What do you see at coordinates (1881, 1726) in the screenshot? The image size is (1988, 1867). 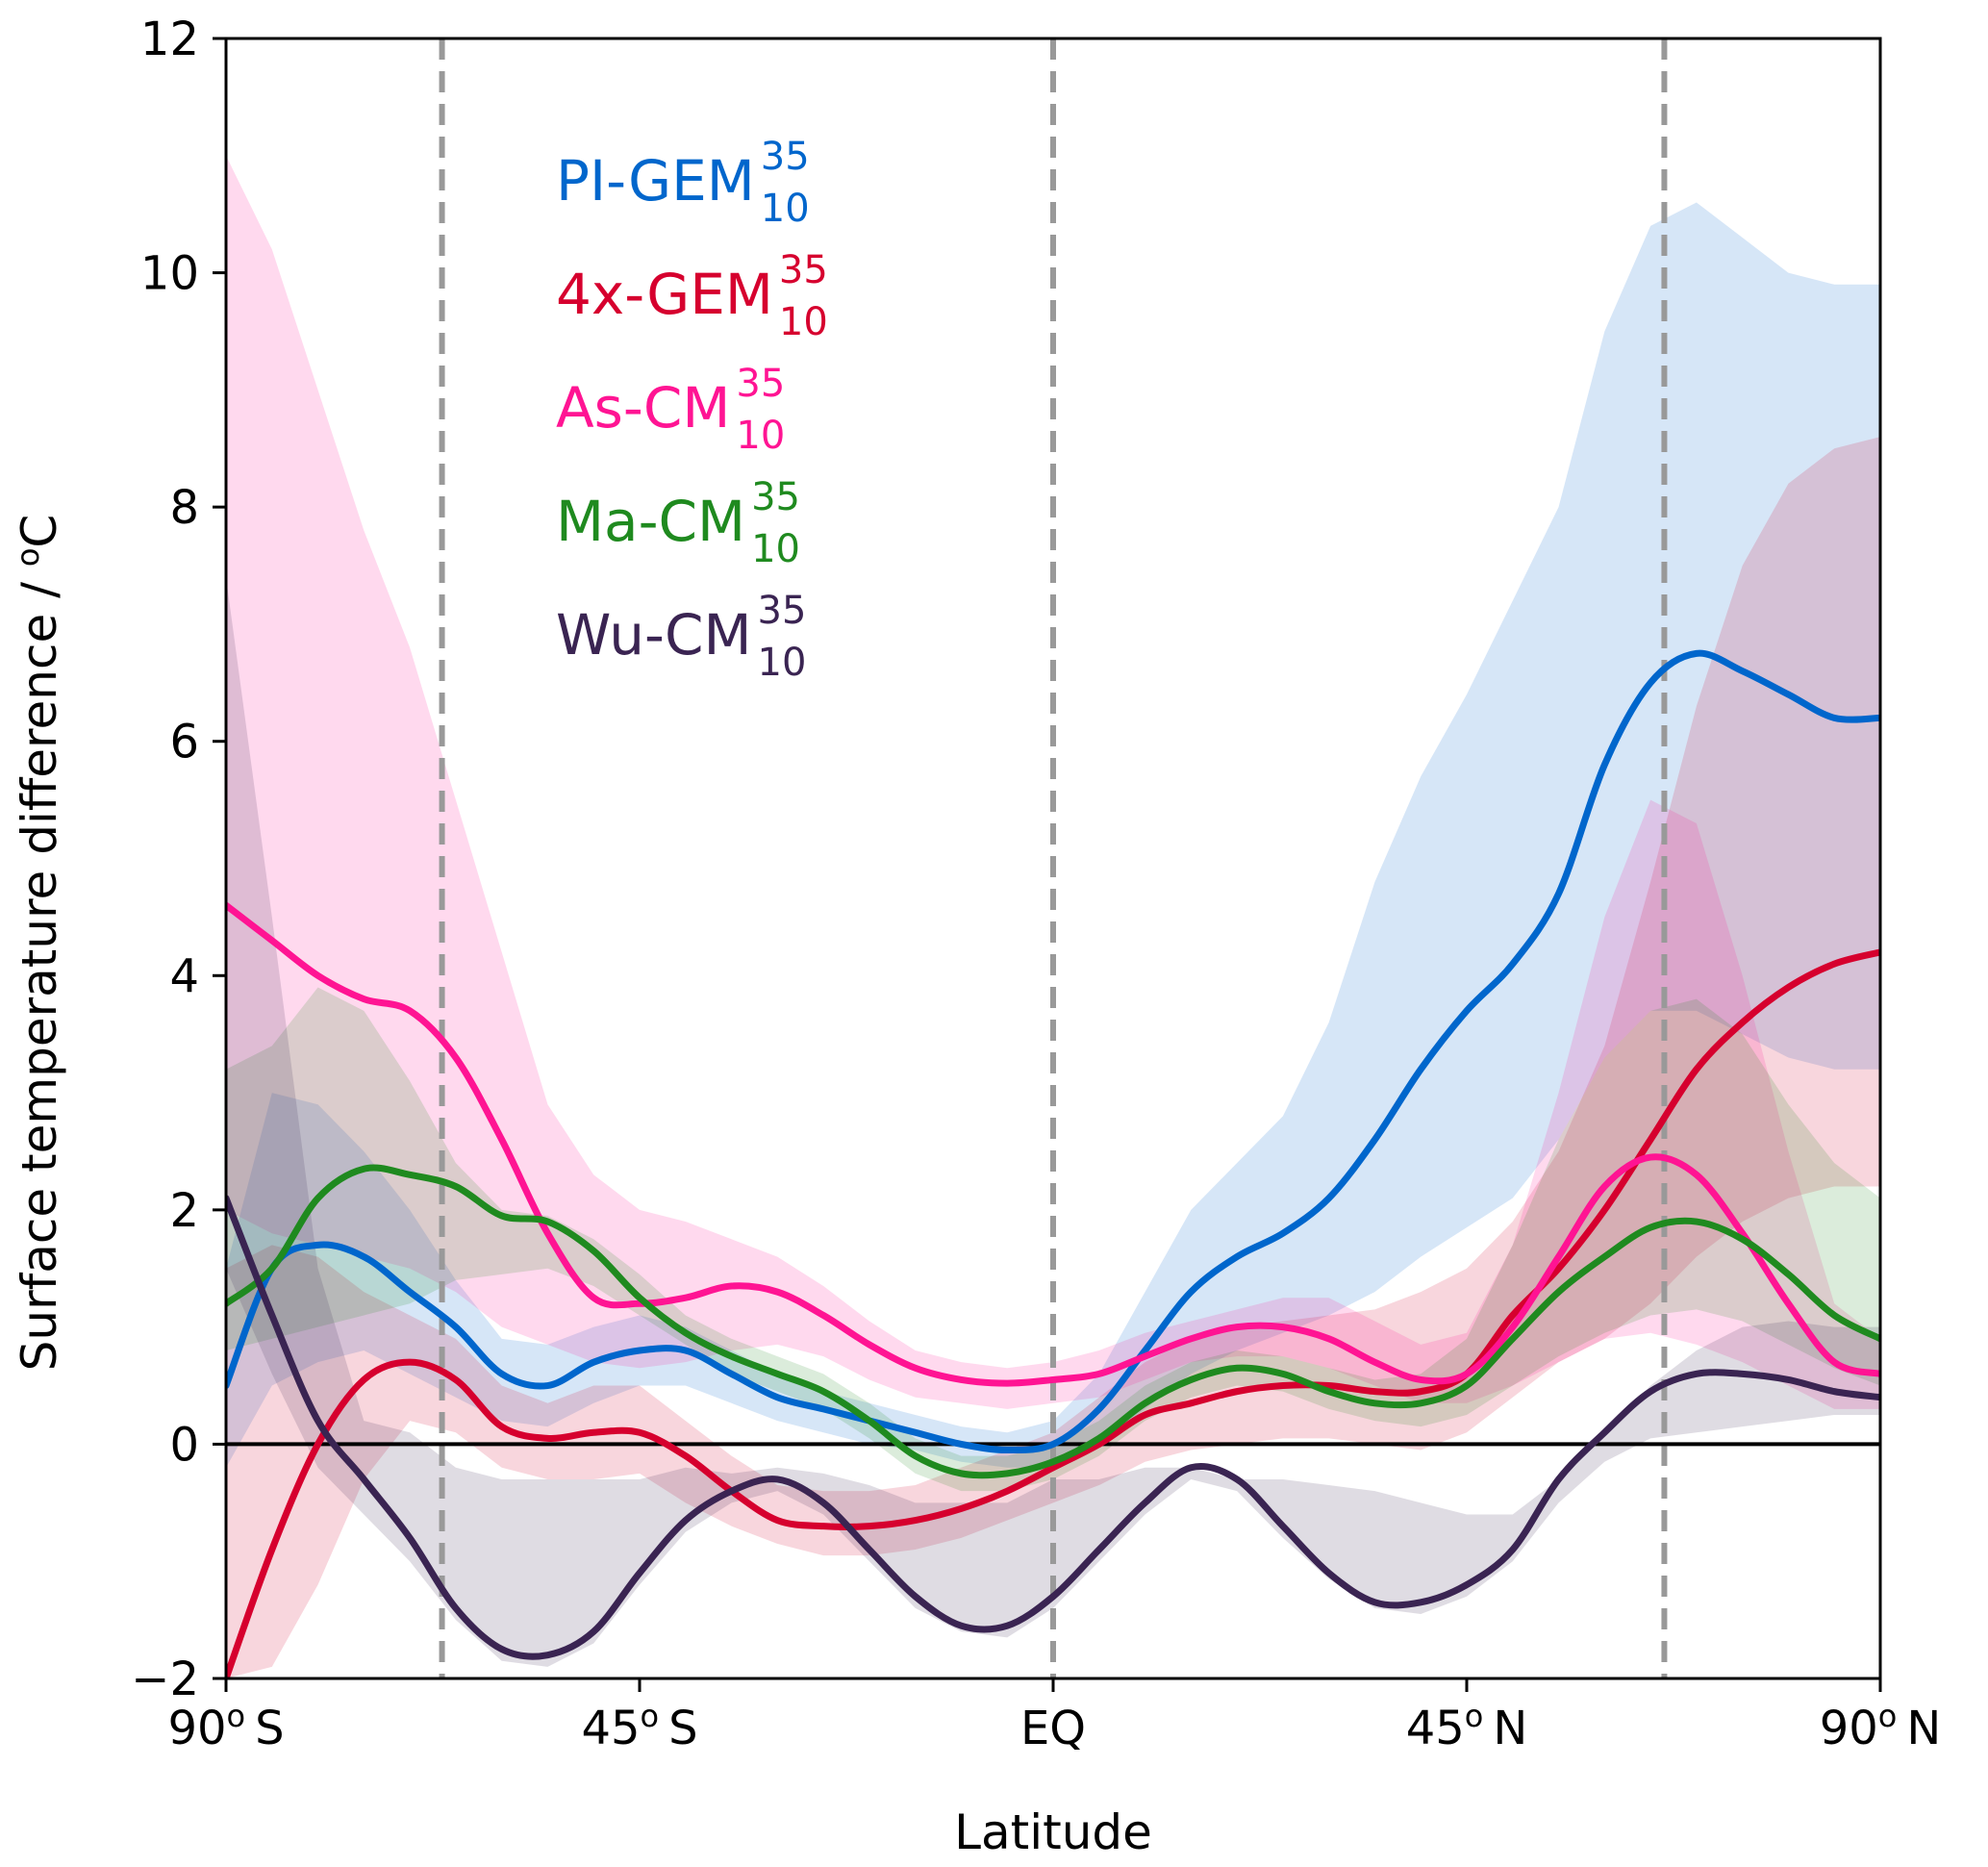 I see `x-tick-label: 90o N` at bounding box center [1881, 1726].